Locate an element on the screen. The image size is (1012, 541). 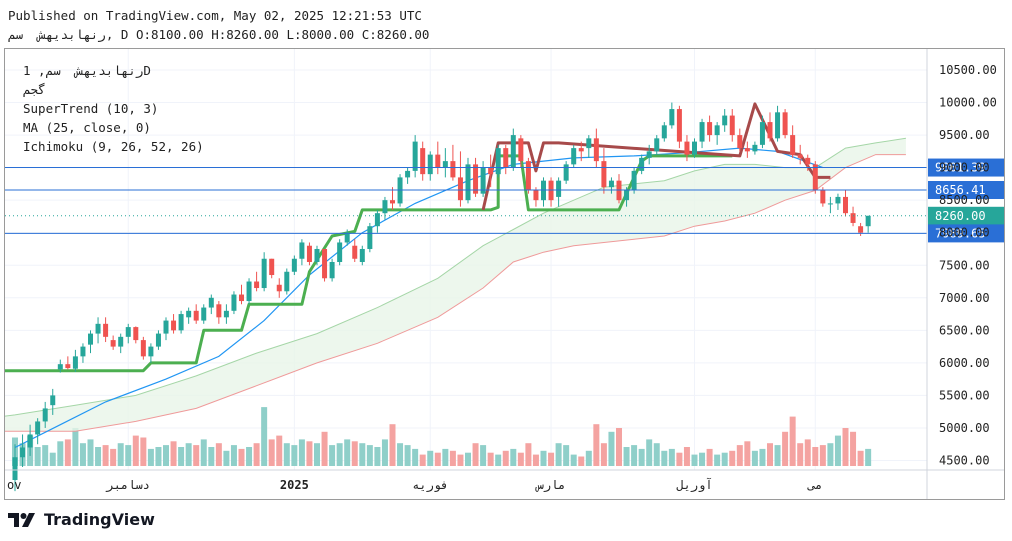
tradingview-logo: TradingView is located at coordinates (81, 519).